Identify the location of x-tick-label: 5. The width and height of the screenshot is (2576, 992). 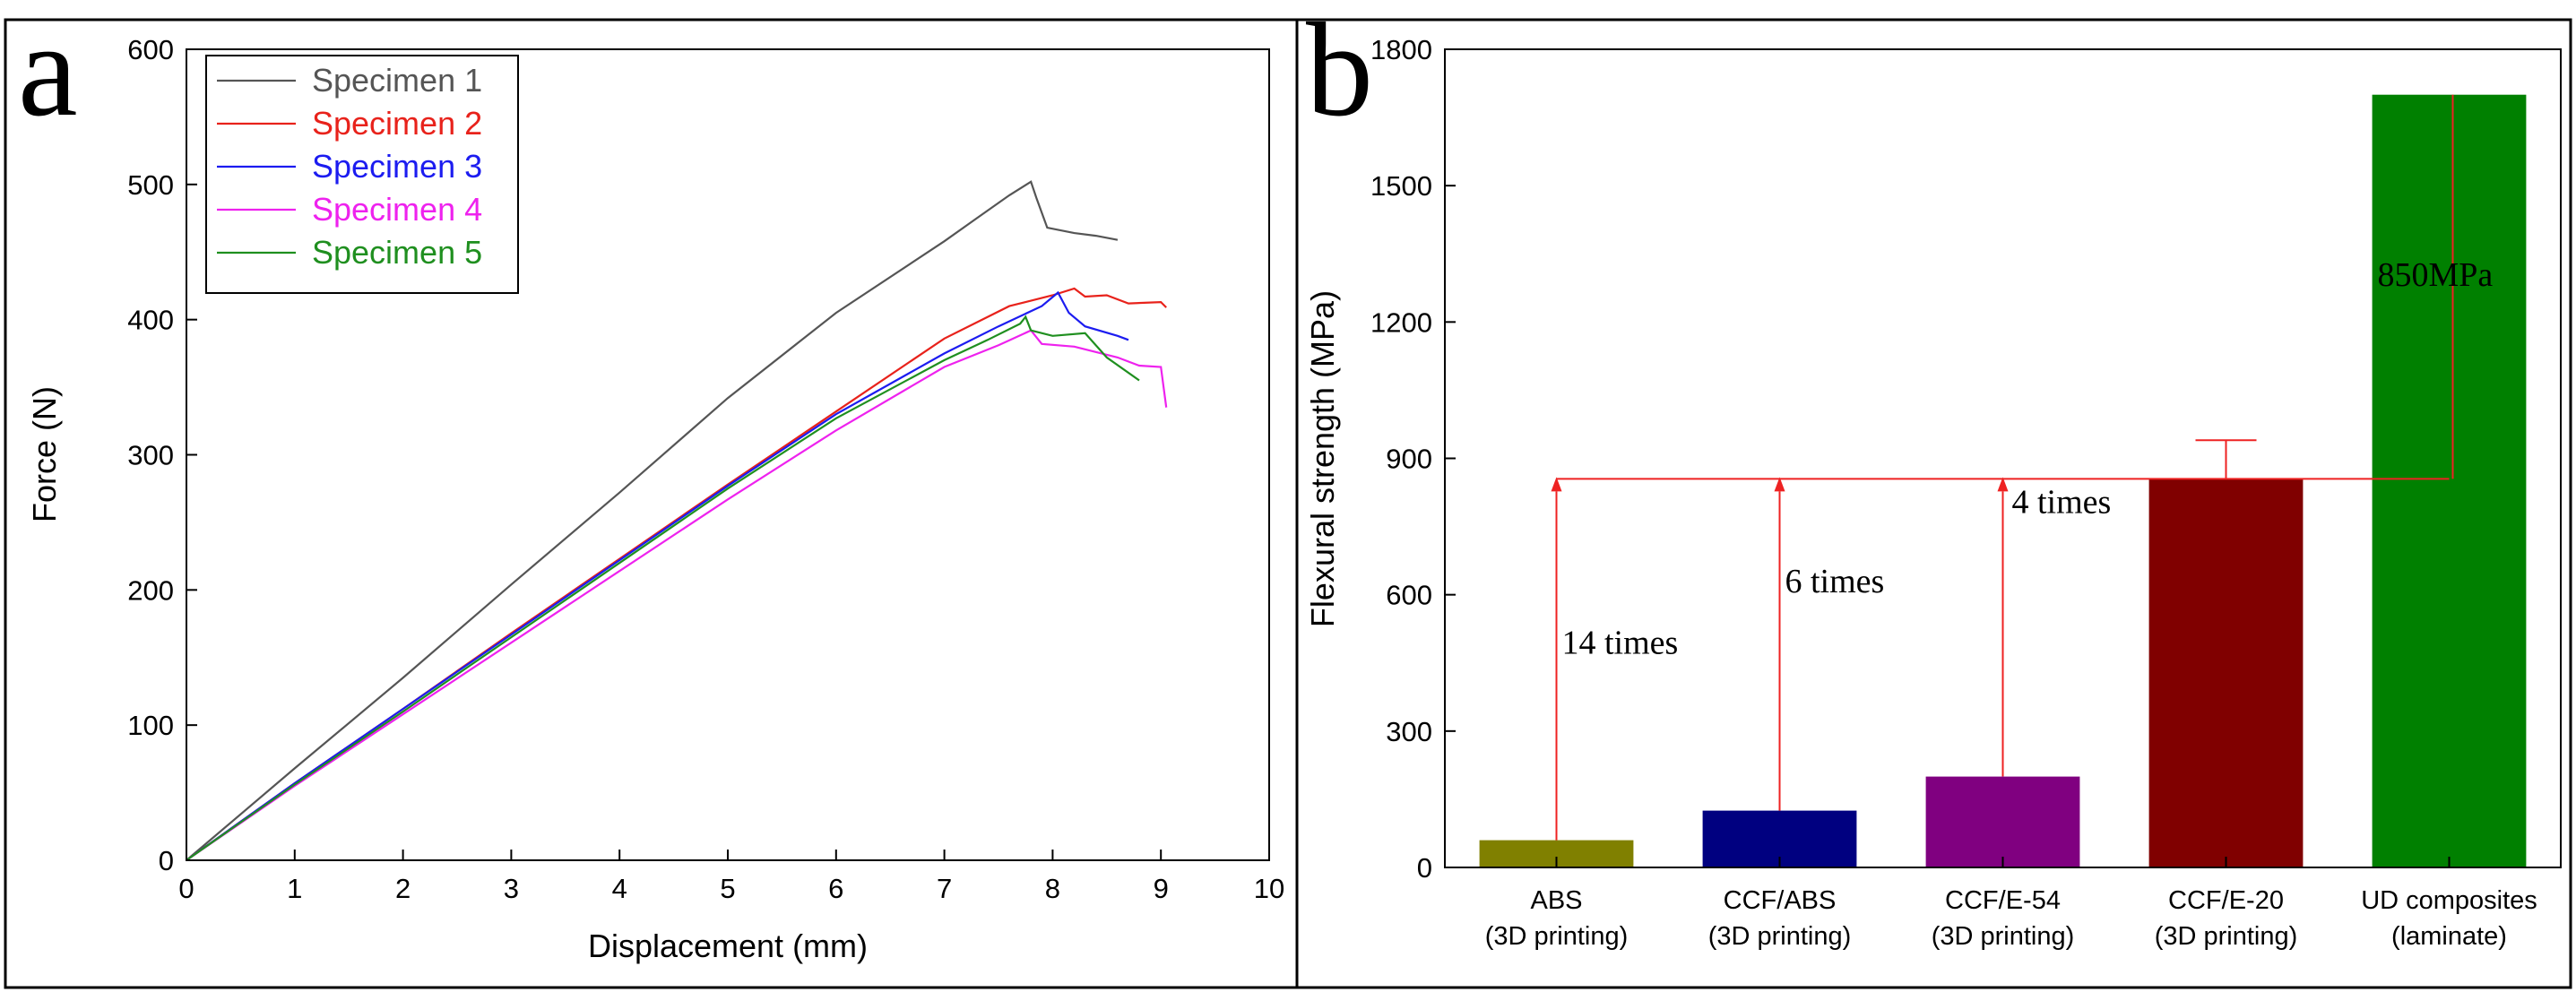
(727, 888).